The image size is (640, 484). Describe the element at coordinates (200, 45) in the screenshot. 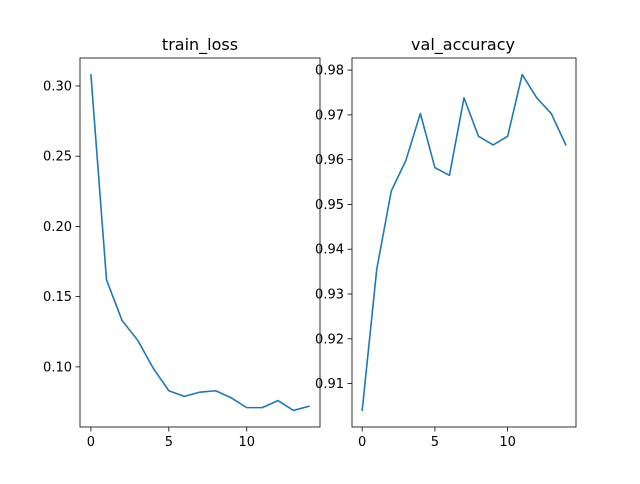

I see `chart-title: train_loss` at that location.